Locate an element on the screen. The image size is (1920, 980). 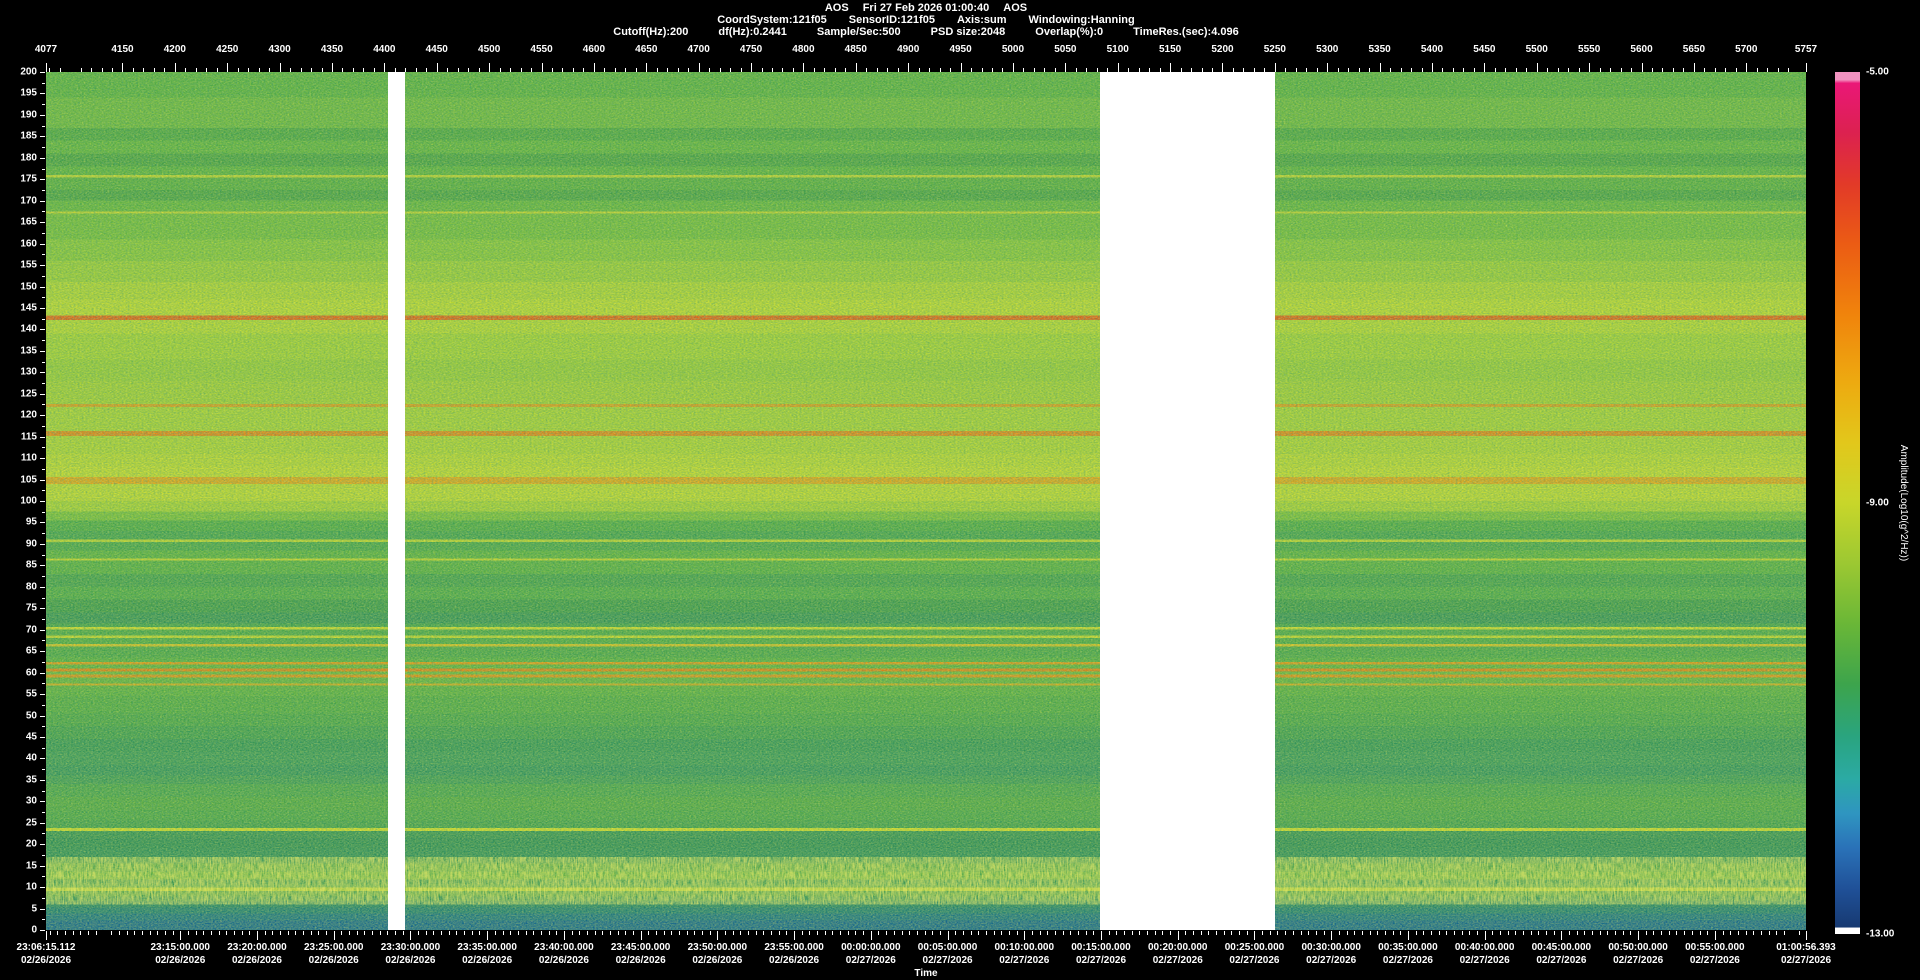
freq-tick-label: 40 is located at coordinates (31, 758).